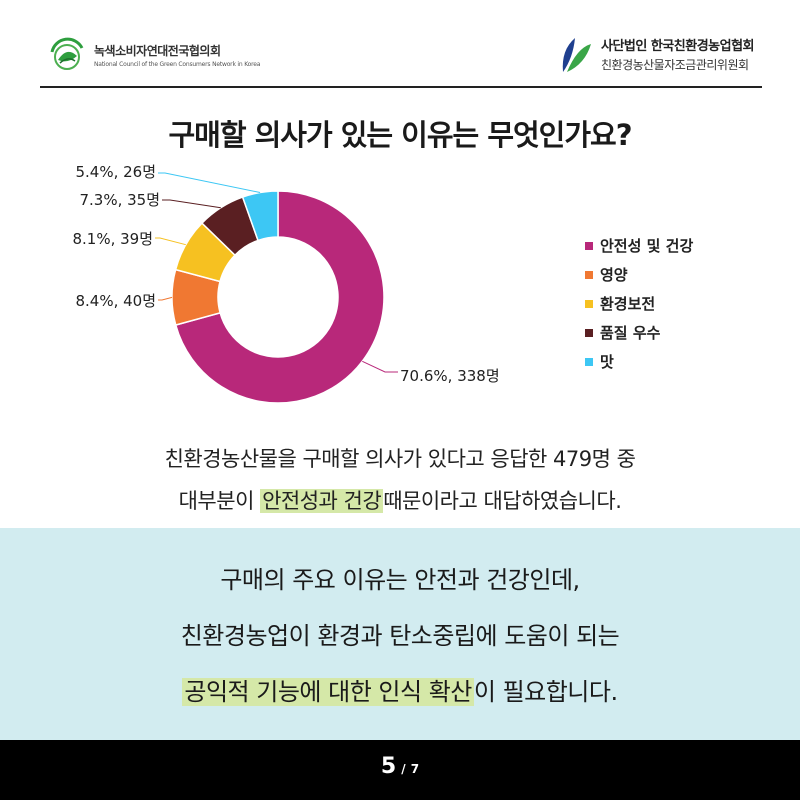 The height and width of the screenshot is (800, 800). What do you see at coordinates (646, 246) in the screenshot?
I see `legend-label-0: 안전성 및 건강` at bounding box center [646, 246].